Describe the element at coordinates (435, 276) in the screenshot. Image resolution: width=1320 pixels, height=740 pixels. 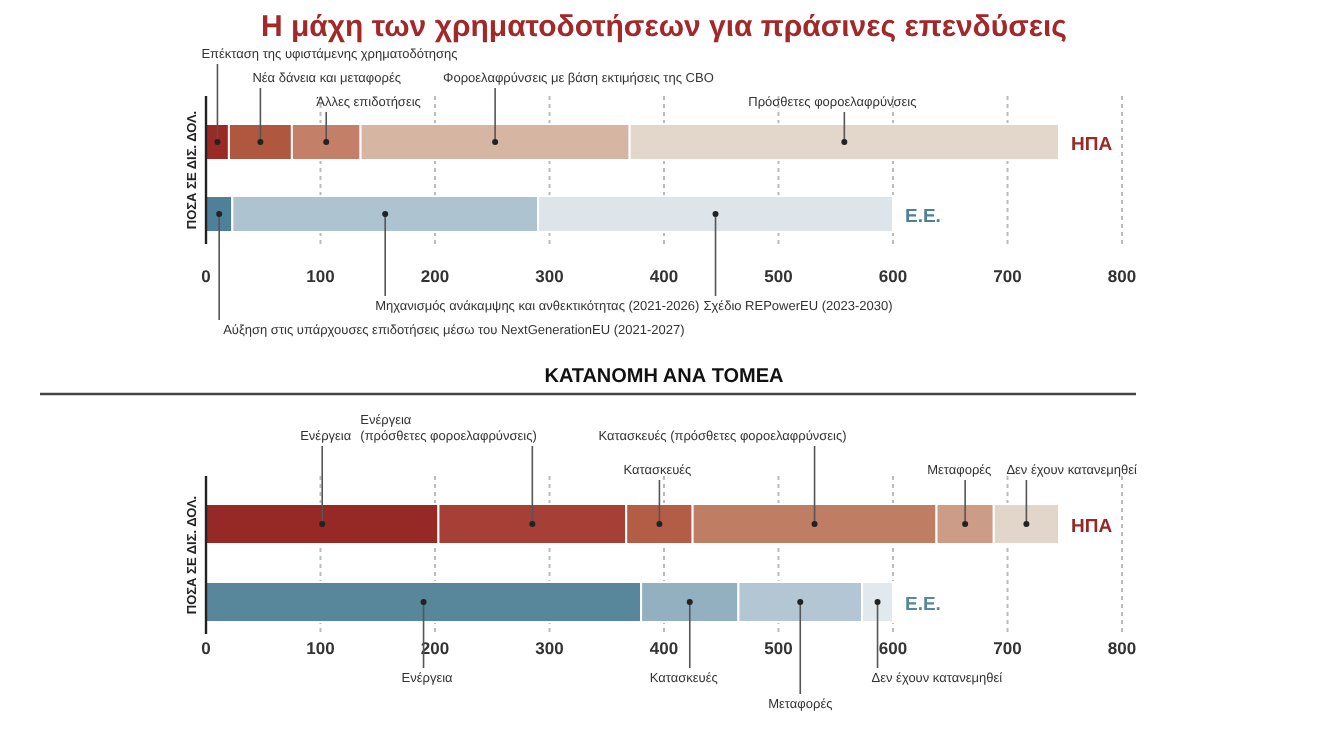
I see `x-tick-label: 200` at that location.